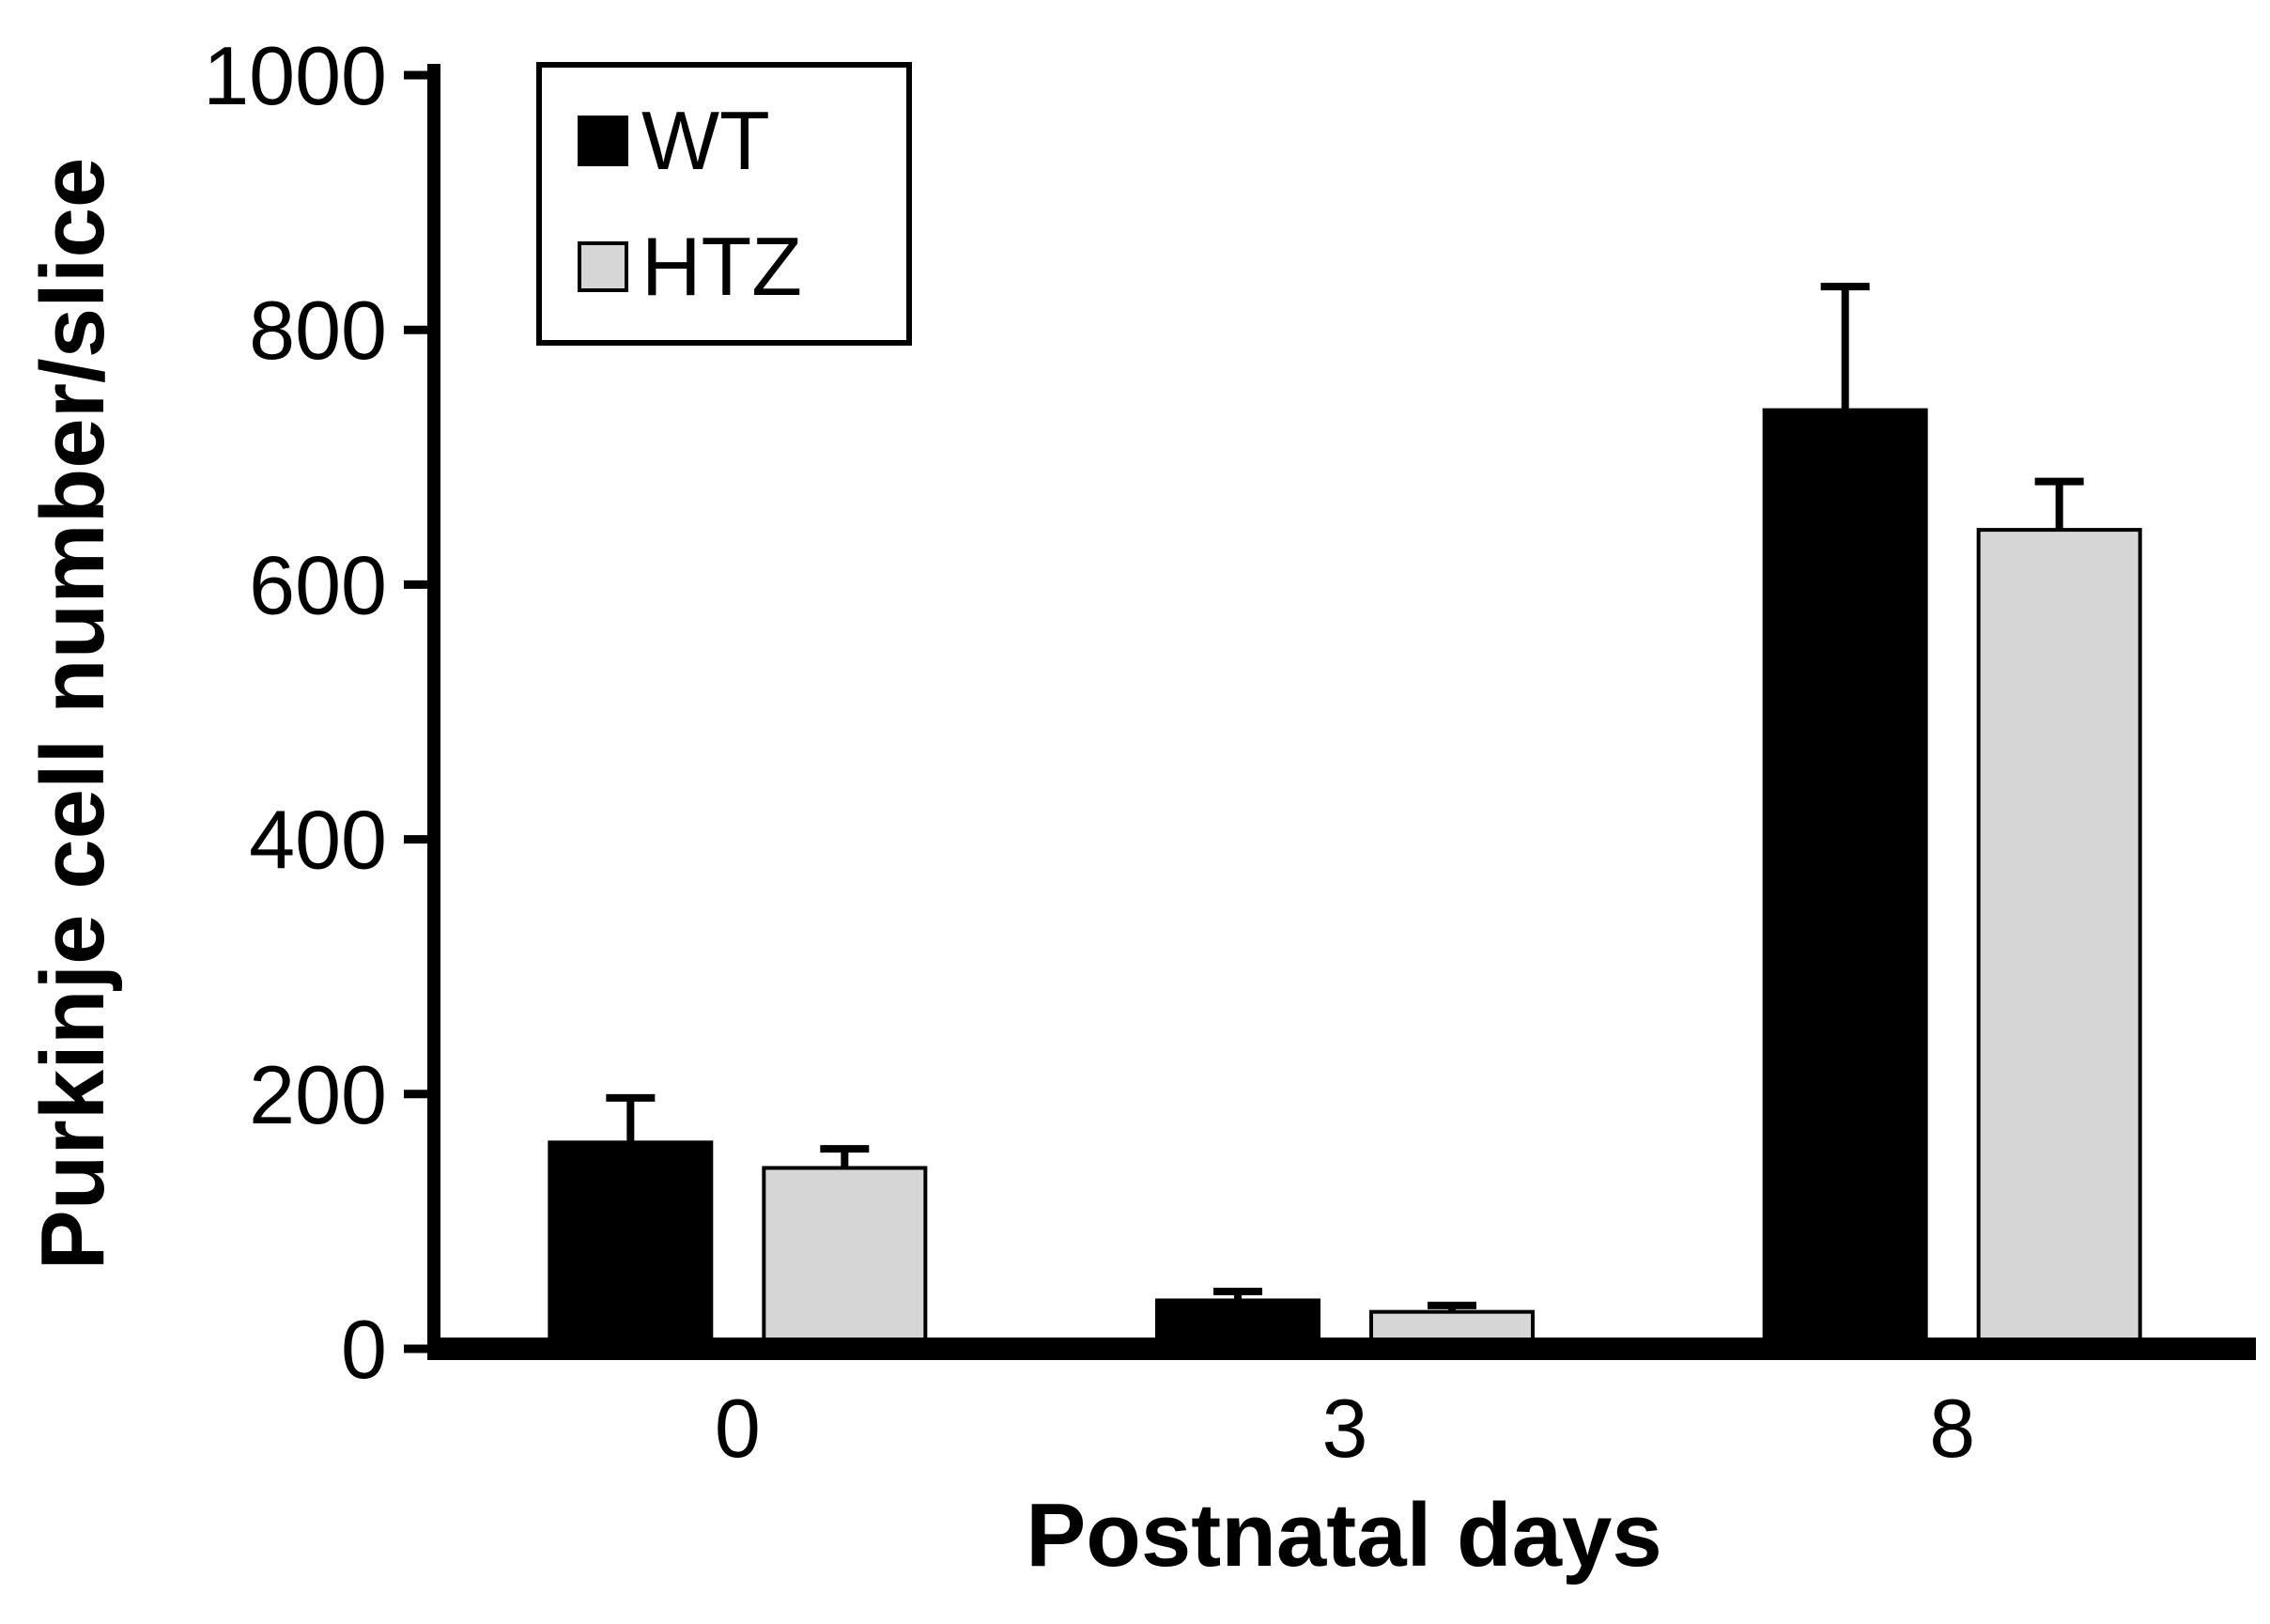  Describe the element at coordinates (1345, 1428) in the screenshot. I see `x-tick-label-3: 3` at that location.